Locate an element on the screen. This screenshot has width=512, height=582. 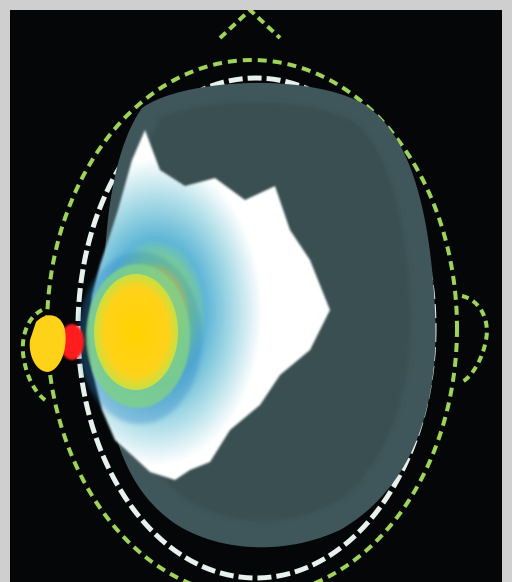
top-marker is located at coordinates (250, 25).